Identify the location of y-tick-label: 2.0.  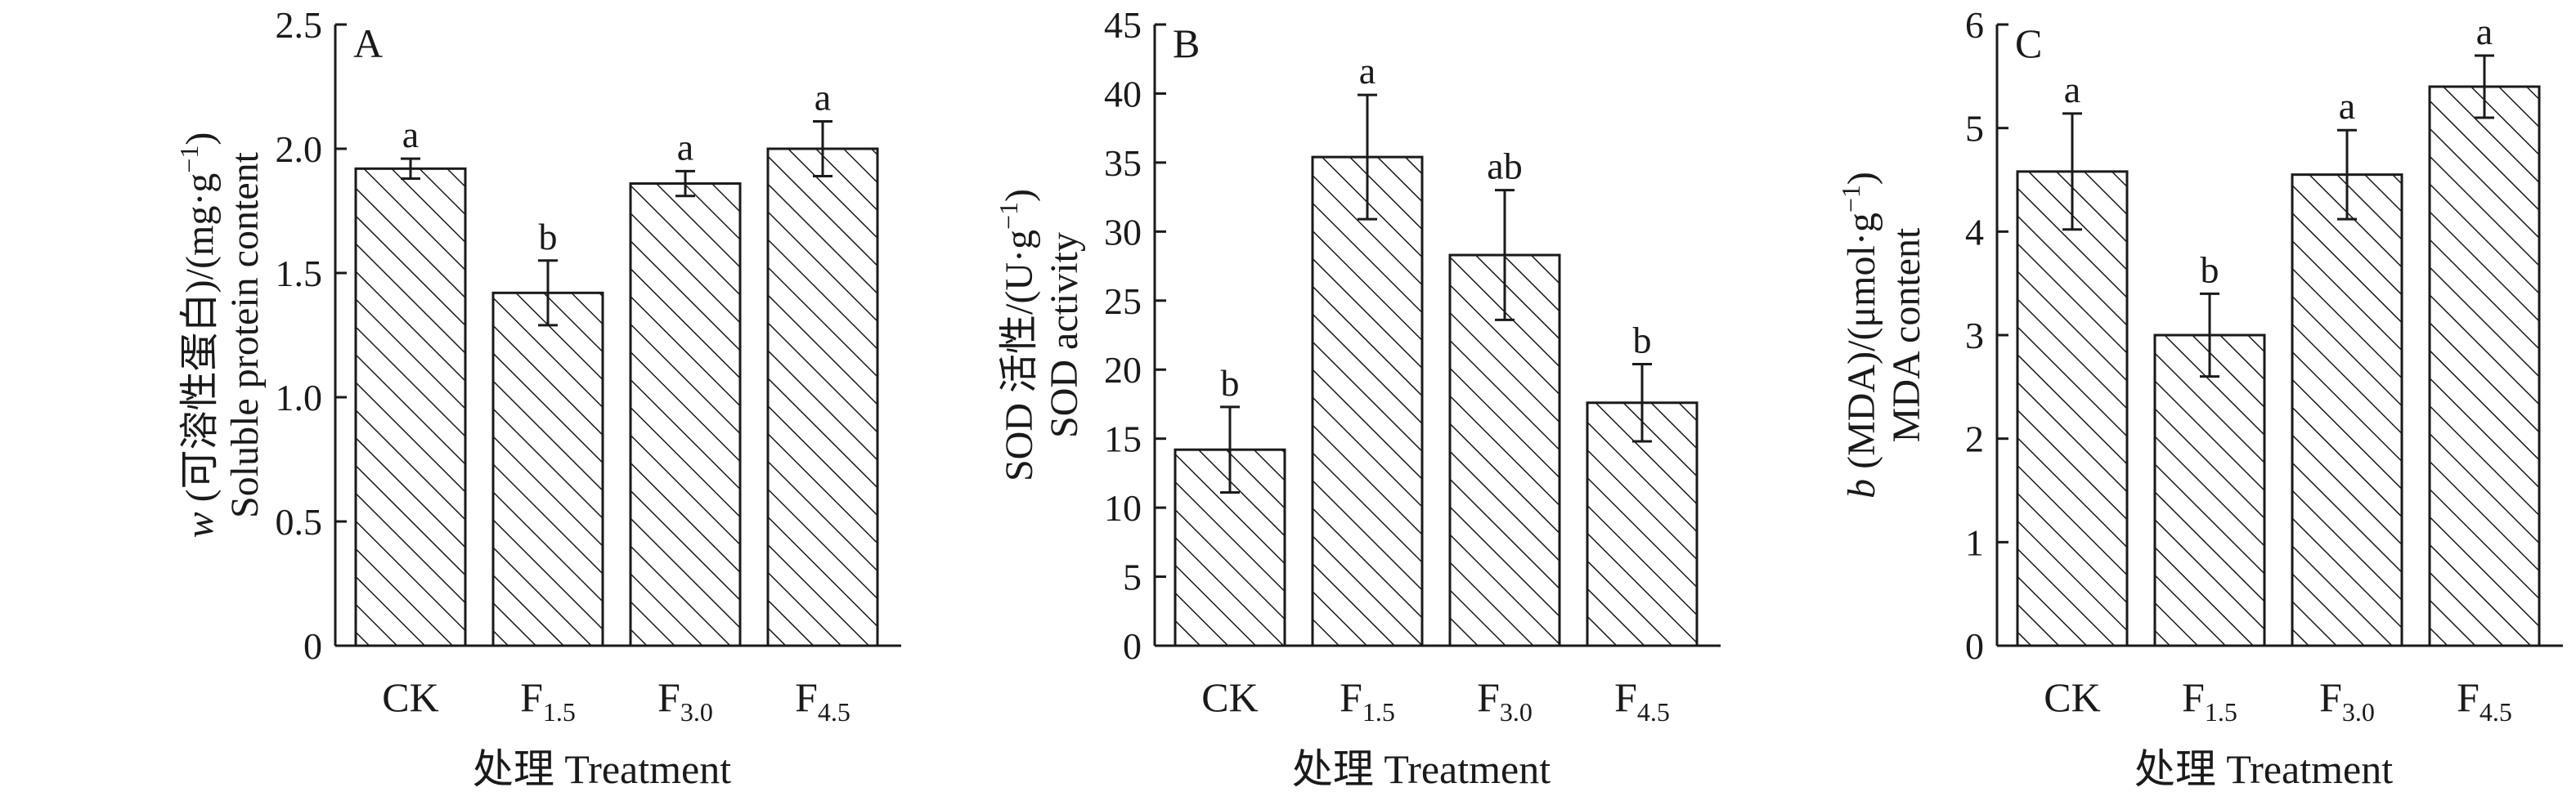
(299, 149).